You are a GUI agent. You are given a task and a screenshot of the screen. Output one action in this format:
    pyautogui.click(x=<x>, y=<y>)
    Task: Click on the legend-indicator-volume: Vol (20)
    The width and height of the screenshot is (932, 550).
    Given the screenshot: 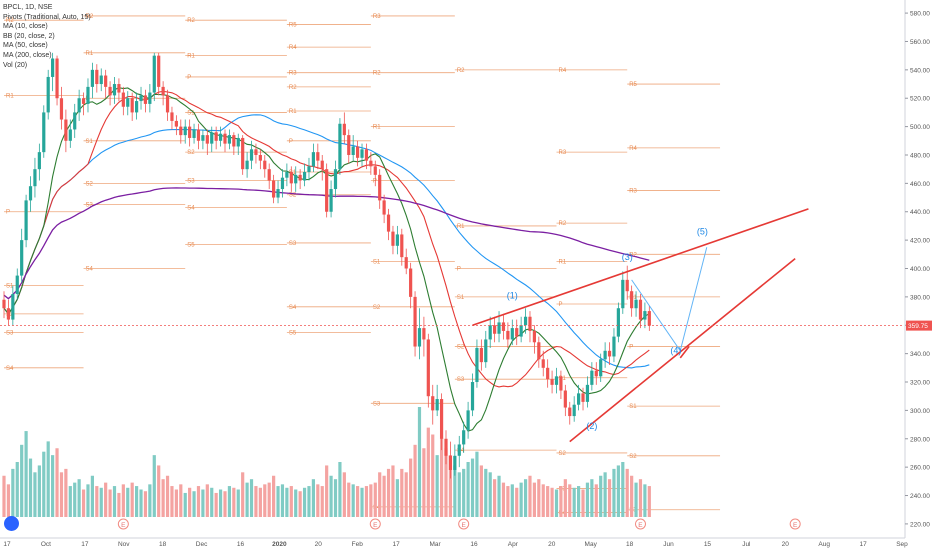 What is the action you would take?
    pyautogui.click(x=15, y=65)
    